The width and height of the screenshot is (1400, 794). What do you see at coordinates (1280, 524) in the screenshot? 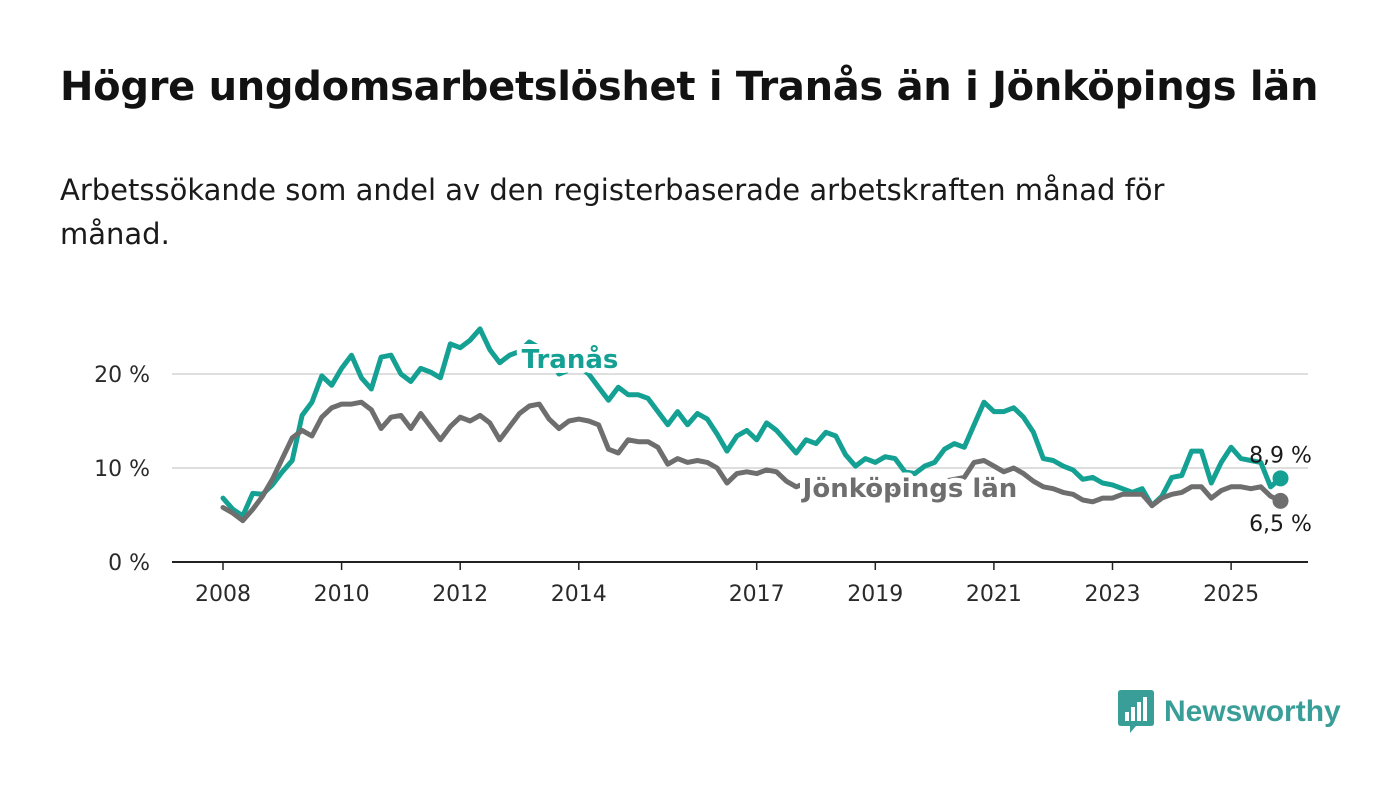
I see `series-end-label-1: 6,5 %` at bounding box center [1280, 524].